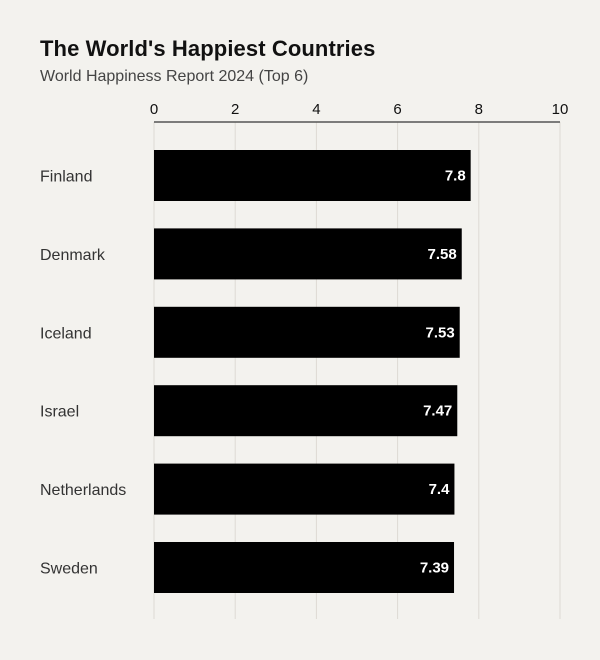 This screenshot has width=600, height=660. Describe the element at coordinates (306, 411) in the screenshot. I see `bar-israel` at that location.